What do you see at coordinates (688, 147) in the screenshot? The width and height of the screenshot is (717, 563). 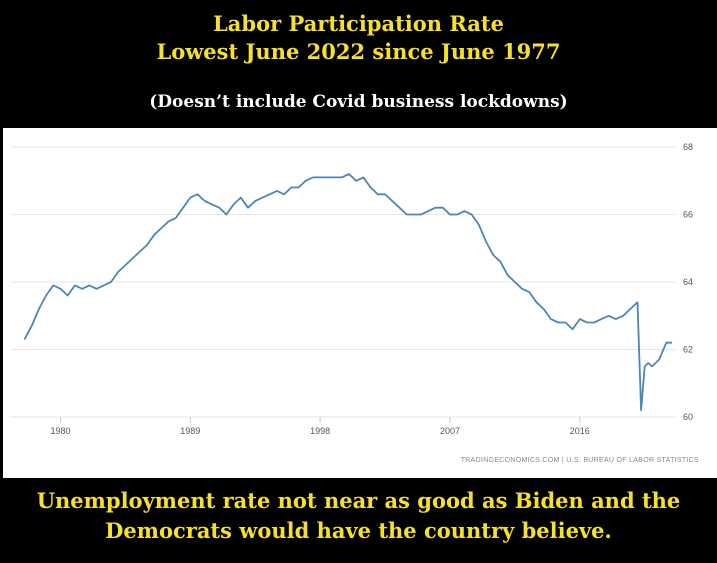 I see `y-tick-label: 68` at bounding box center [688, 147].